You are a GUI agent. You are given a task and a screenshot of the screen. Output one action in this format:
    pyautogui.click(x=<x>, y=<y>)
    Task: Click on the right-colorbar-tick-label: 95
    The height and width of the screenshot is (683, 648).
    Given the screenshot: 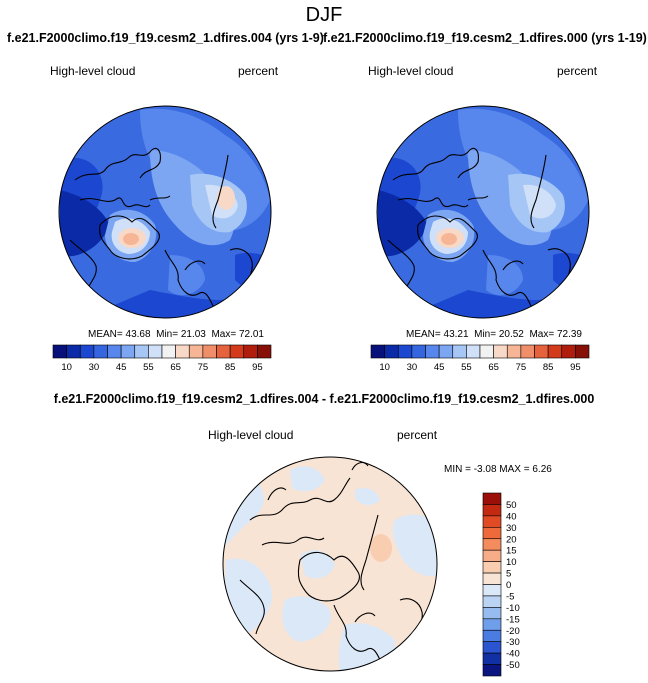 What is the action you would take?
    pyautogui.click(x=575, y=367)
    